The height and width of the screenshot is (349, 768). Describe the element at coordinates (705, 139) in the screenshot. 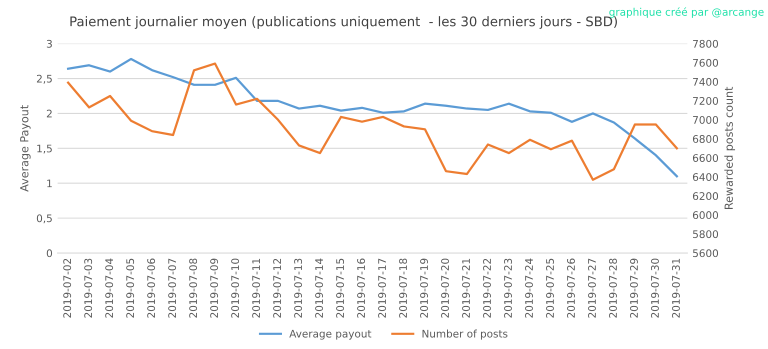

I see `y2-tick-label: 6800` at that location.